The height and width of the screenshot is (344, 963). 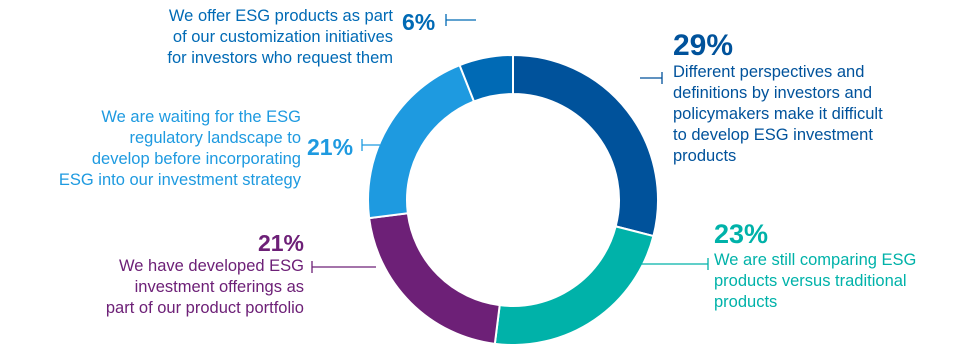 What do you see at coordinates (705, 156) in the screenshot?
I see `description-0-line-4: products` at bounding box center [705, 156].